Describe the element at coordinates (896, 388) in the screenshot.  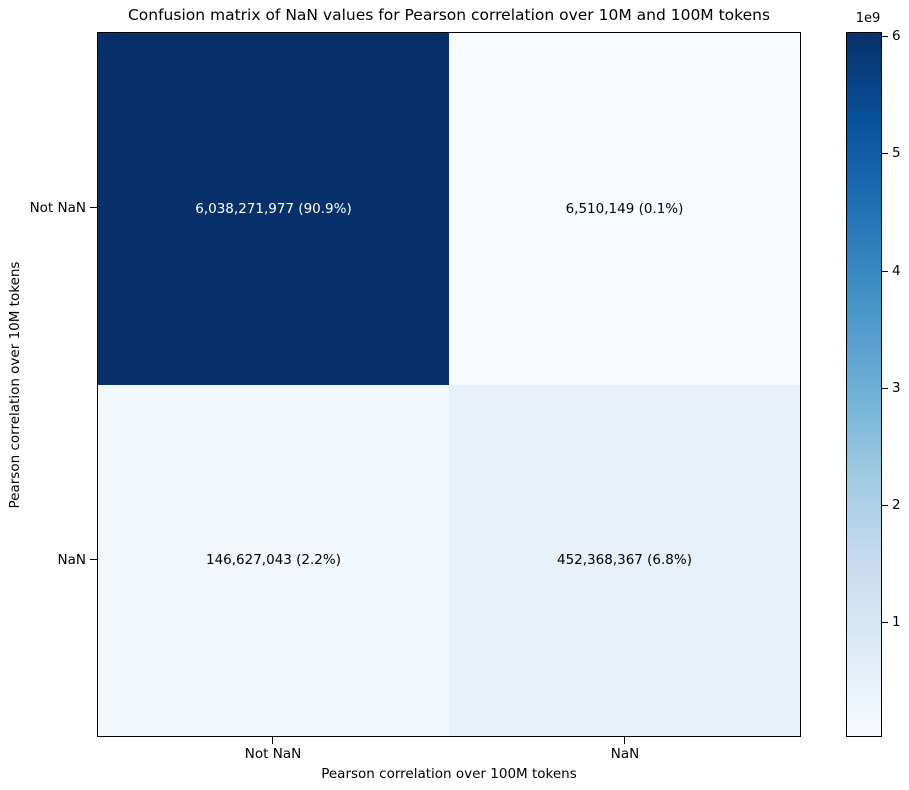
I see `colorbar-tick-label: 3` at that location.